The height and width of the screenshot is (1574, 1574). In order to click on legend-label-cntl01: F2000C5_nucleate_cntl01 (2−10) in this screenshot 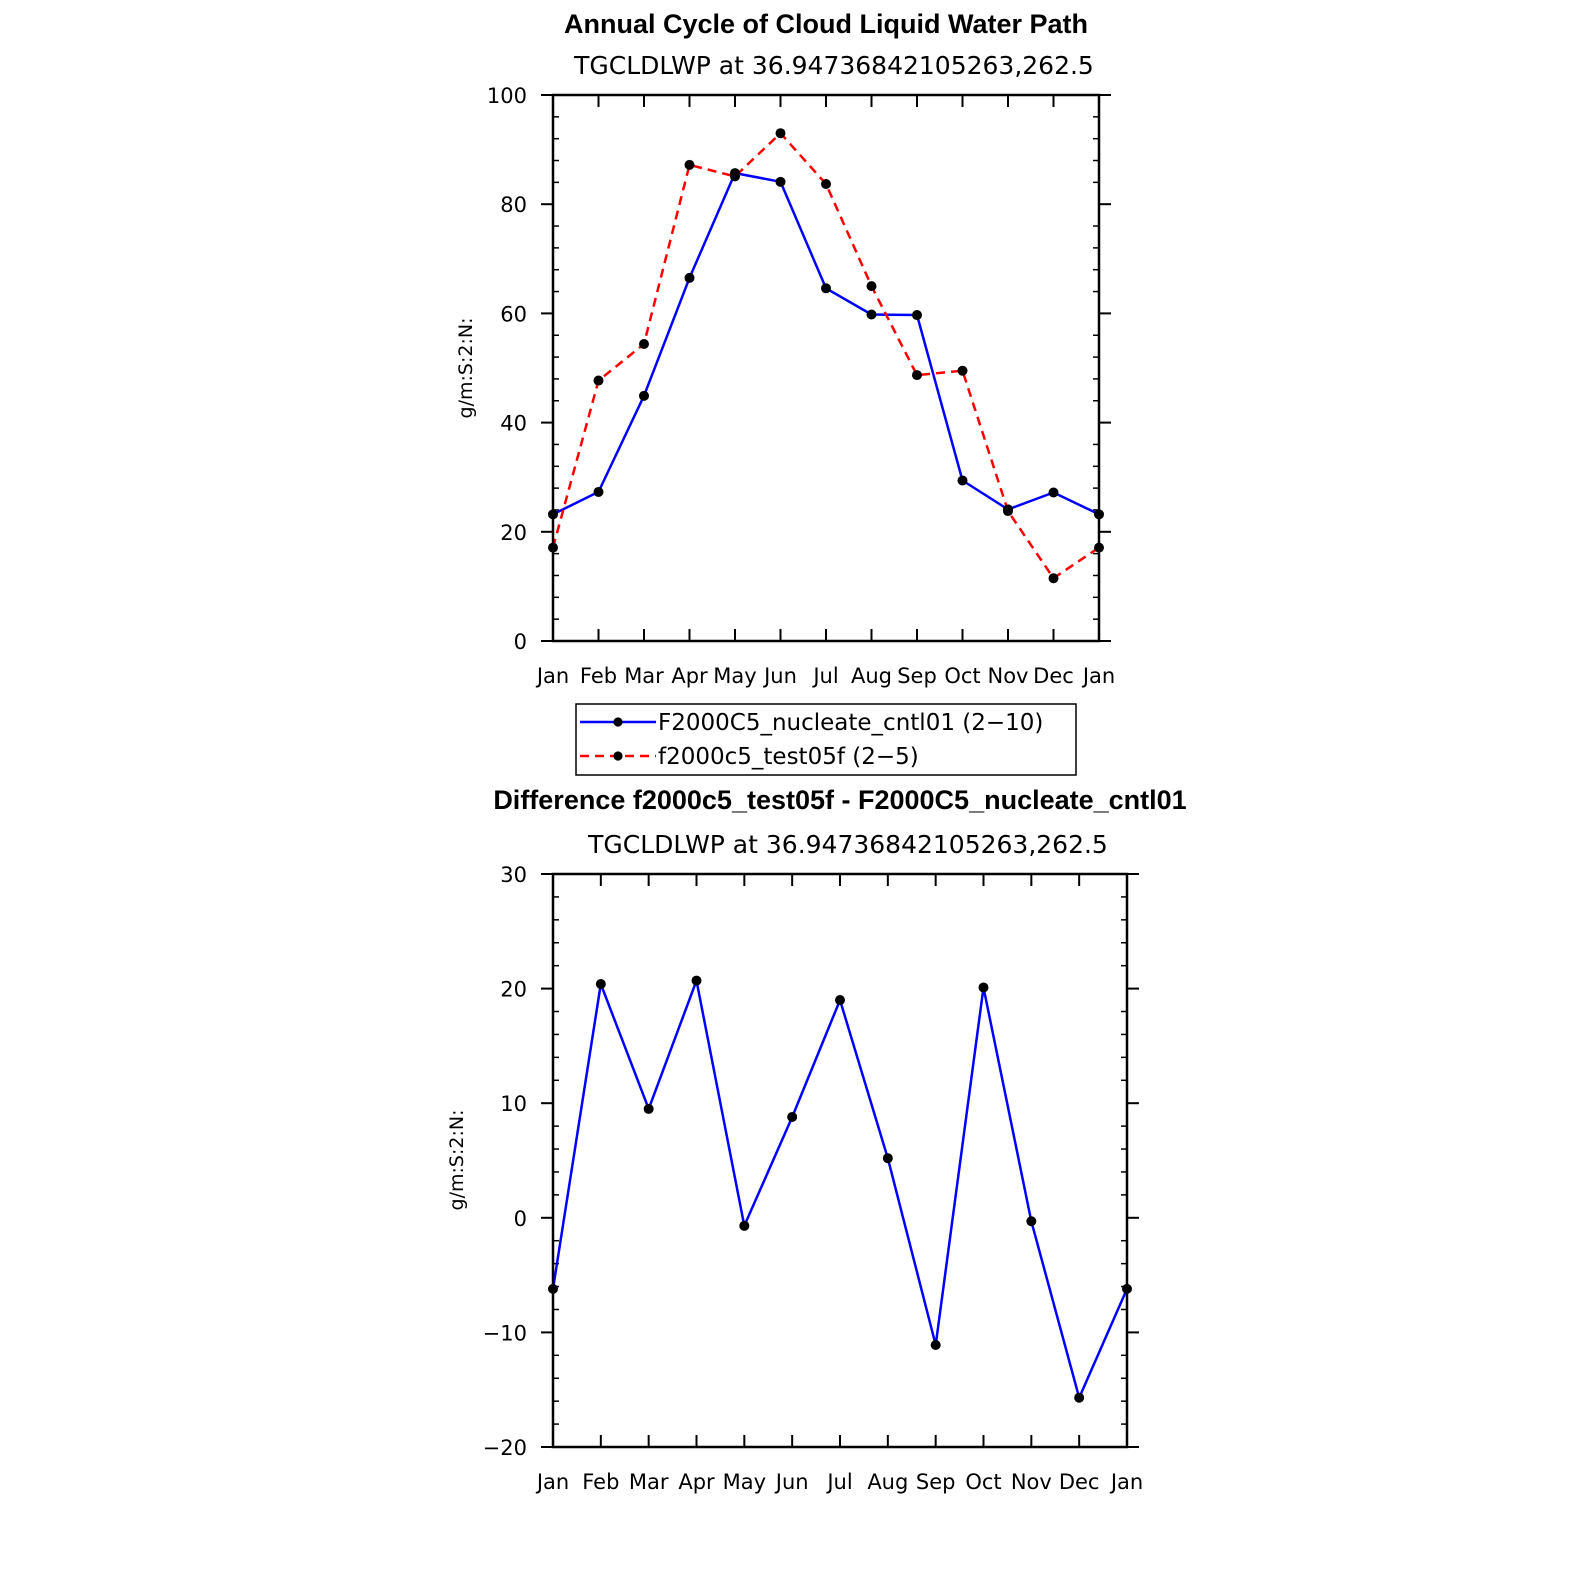, I will do `click(850, 723)`.